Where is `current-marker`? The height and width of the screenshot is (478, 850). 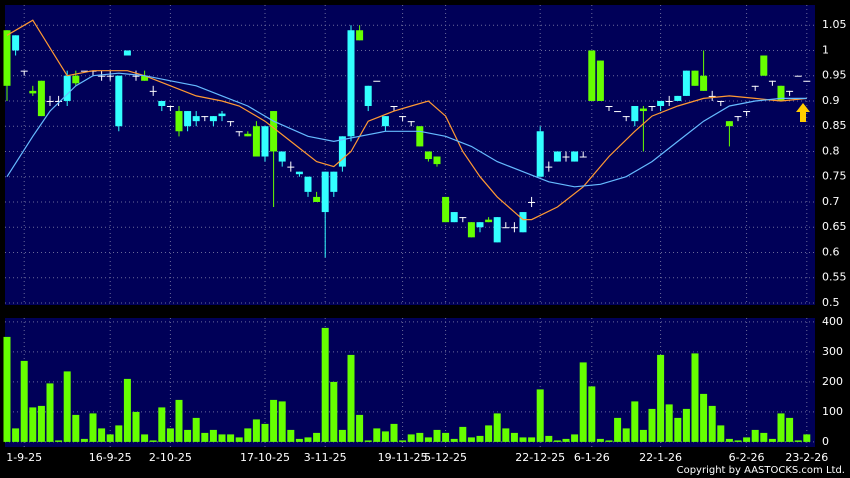
current-marker is located at coordinates (803, 112).